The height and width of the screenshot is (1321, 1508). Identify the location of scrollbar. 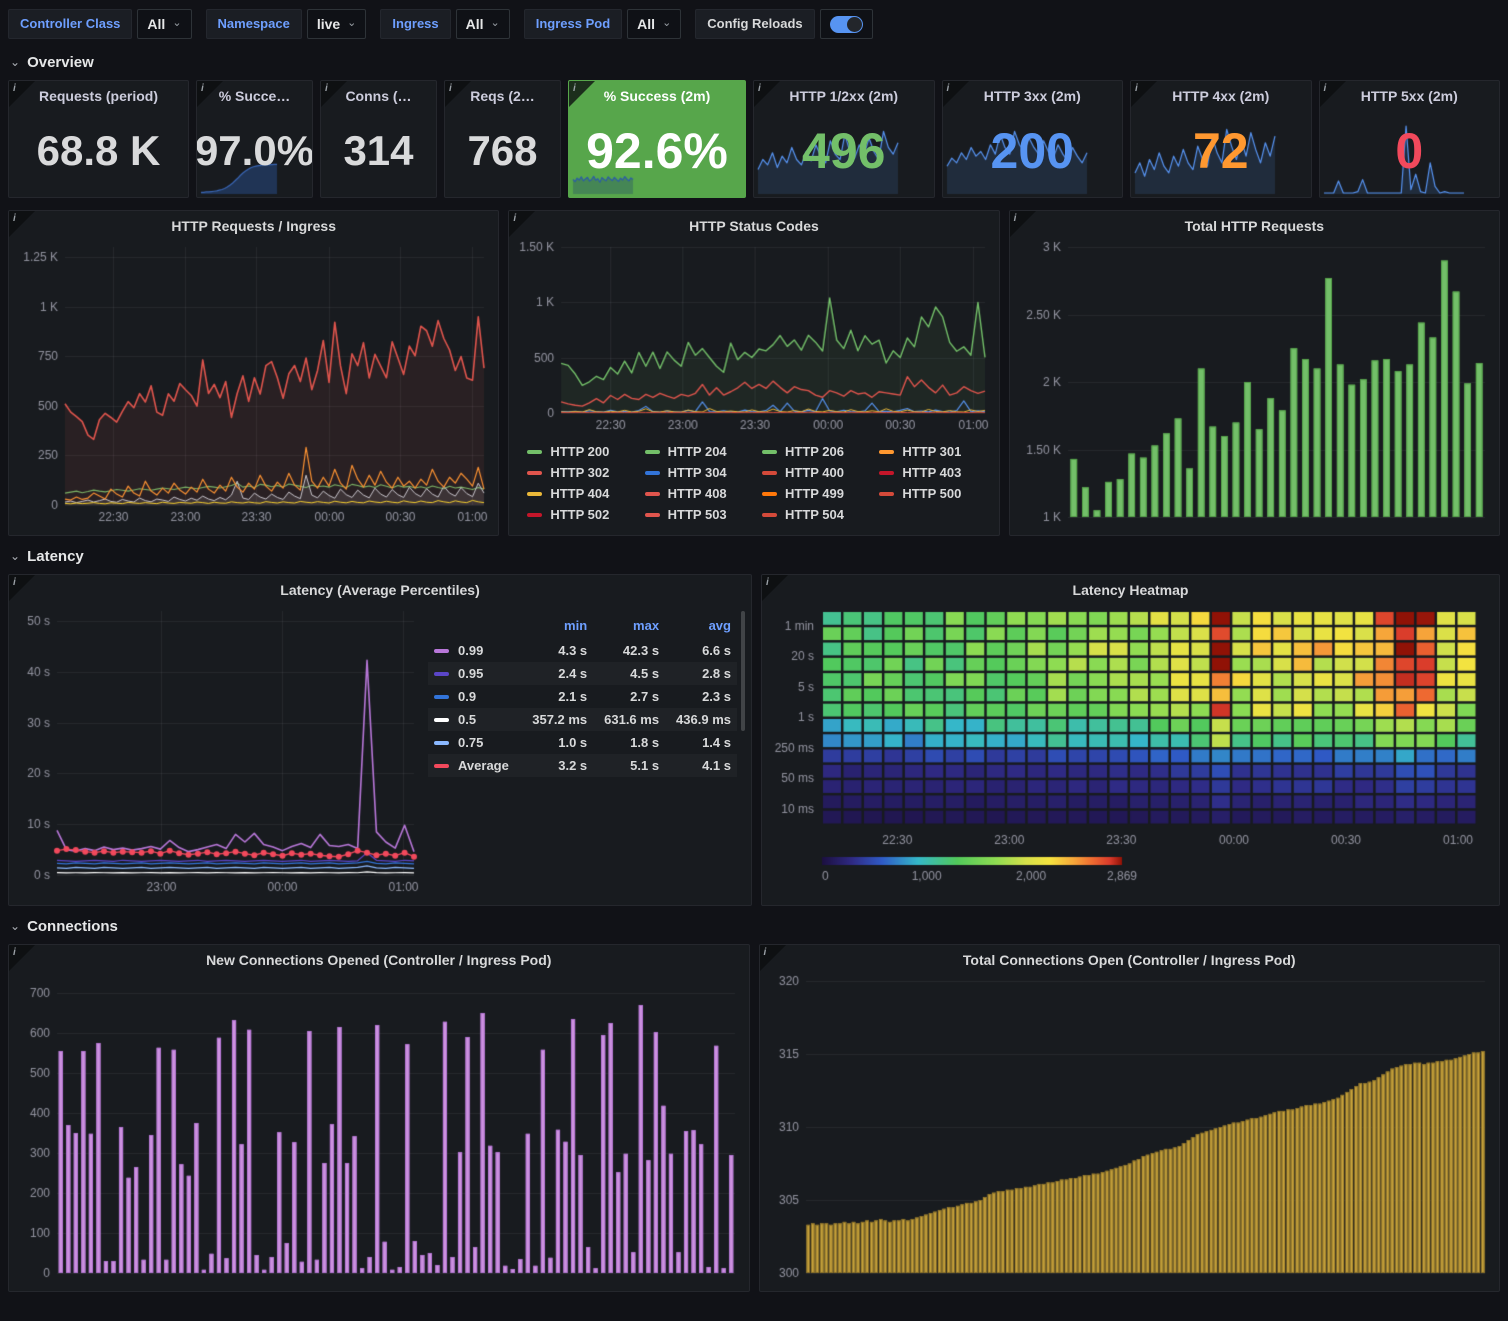
(742, 671).